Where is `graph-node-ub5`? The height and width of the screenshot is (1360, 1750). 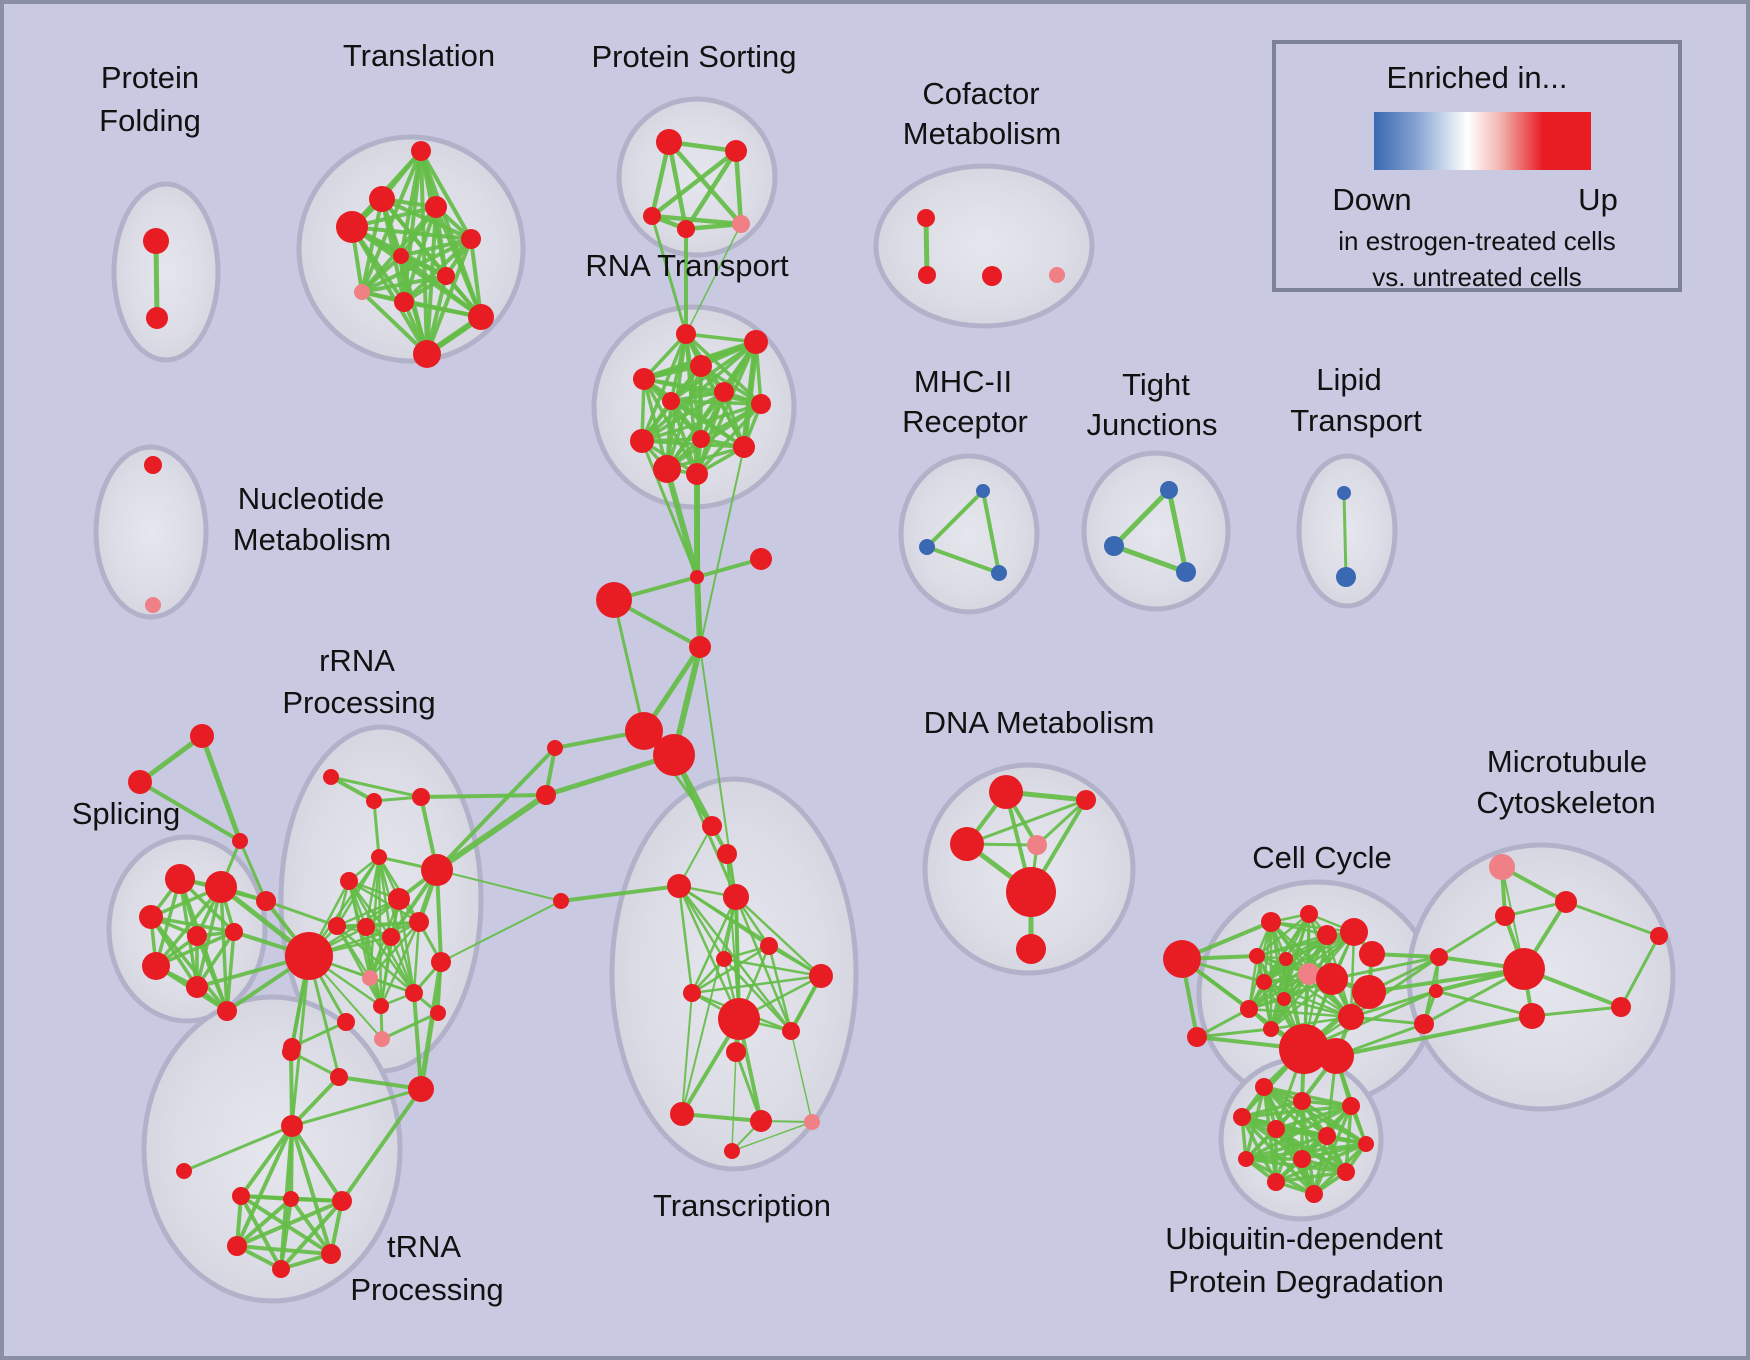 graph-node-ub5 is located at coordinates (1276, 1129).